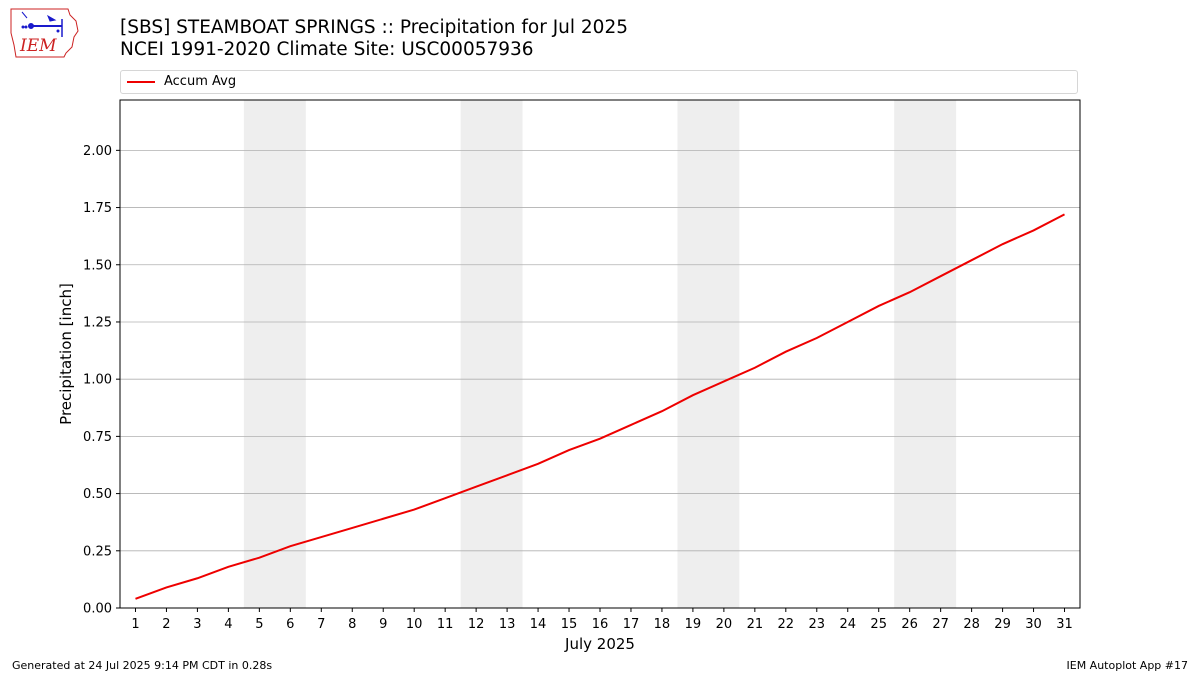 The width and height of the screenshot is (1200, 675). I want to click on x-tick-label-13: 13, so click(507, 624).